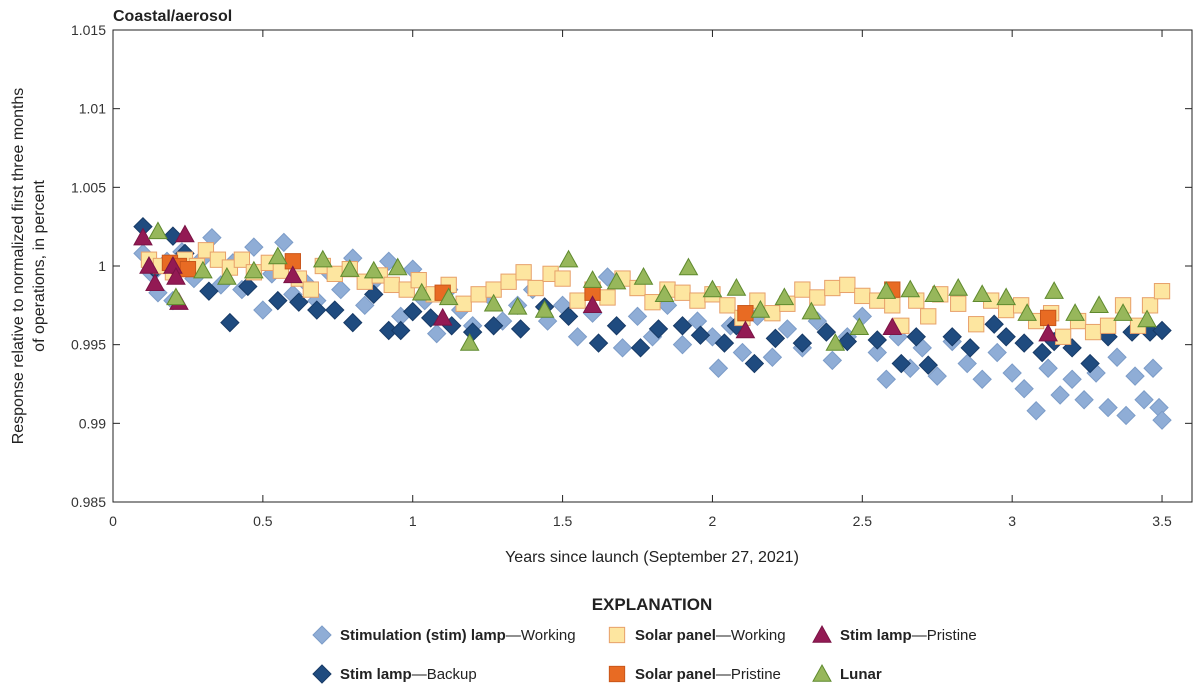 The width and height of the screenshot is (1196, 696). I want to click on y-tick-label: 1.005, so click(88, 187).